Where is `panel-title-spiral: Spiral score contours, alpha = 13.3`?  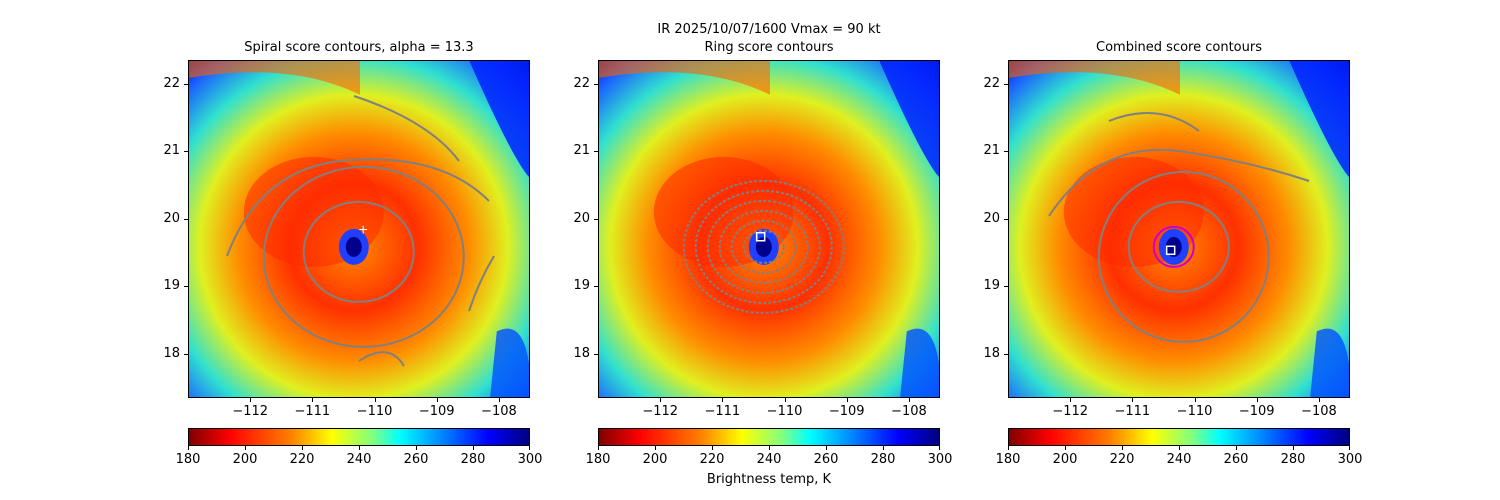 panel-title-spiral: Spiral score contours, alpha = 13.3 is located at coordinates (359, 47).